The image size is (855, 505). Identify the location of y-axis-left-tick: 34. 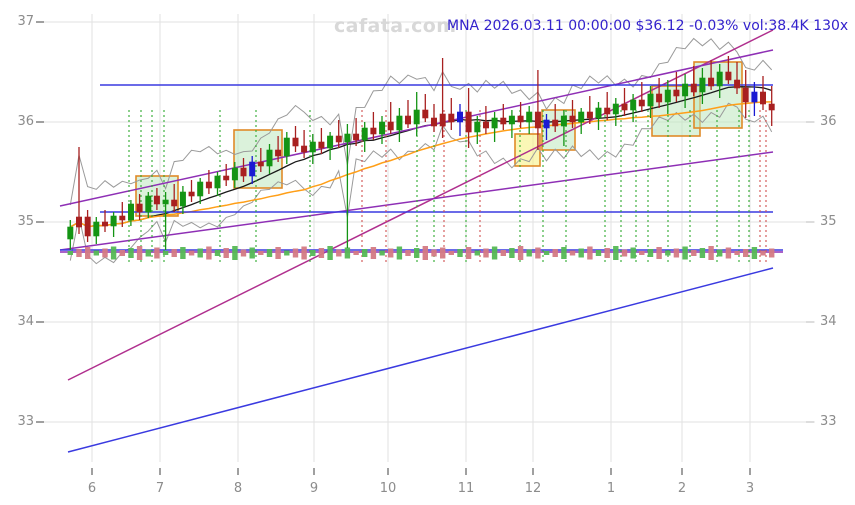
(25, 321).